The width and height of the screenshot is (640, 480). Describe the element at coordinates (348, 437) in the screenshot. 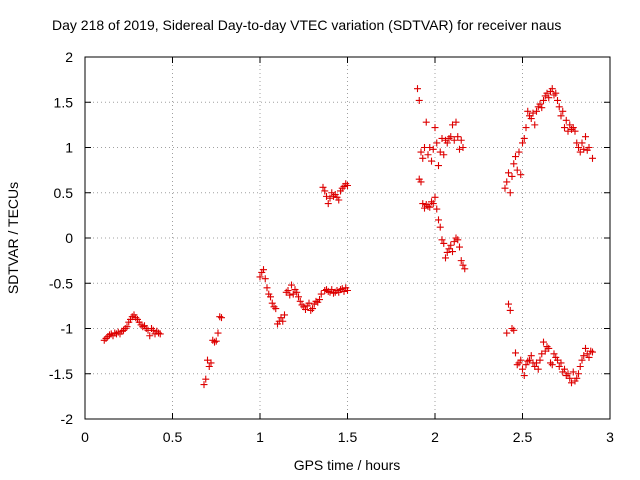

I see `x-tick-label: 1.5` at that location.